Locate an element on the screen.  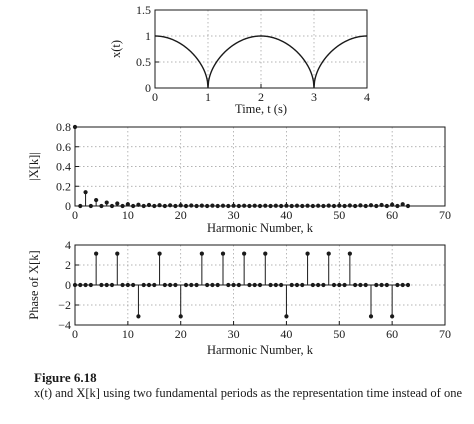
x-tick-label: 10 is located at coordinates (128, 334).